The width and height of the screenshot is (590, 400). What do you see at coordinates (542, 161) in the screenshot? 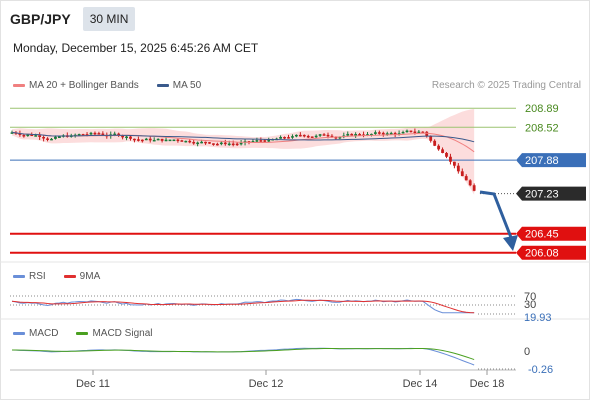
I see `pivot-label: 207.88` at bounding box center [542, 161].